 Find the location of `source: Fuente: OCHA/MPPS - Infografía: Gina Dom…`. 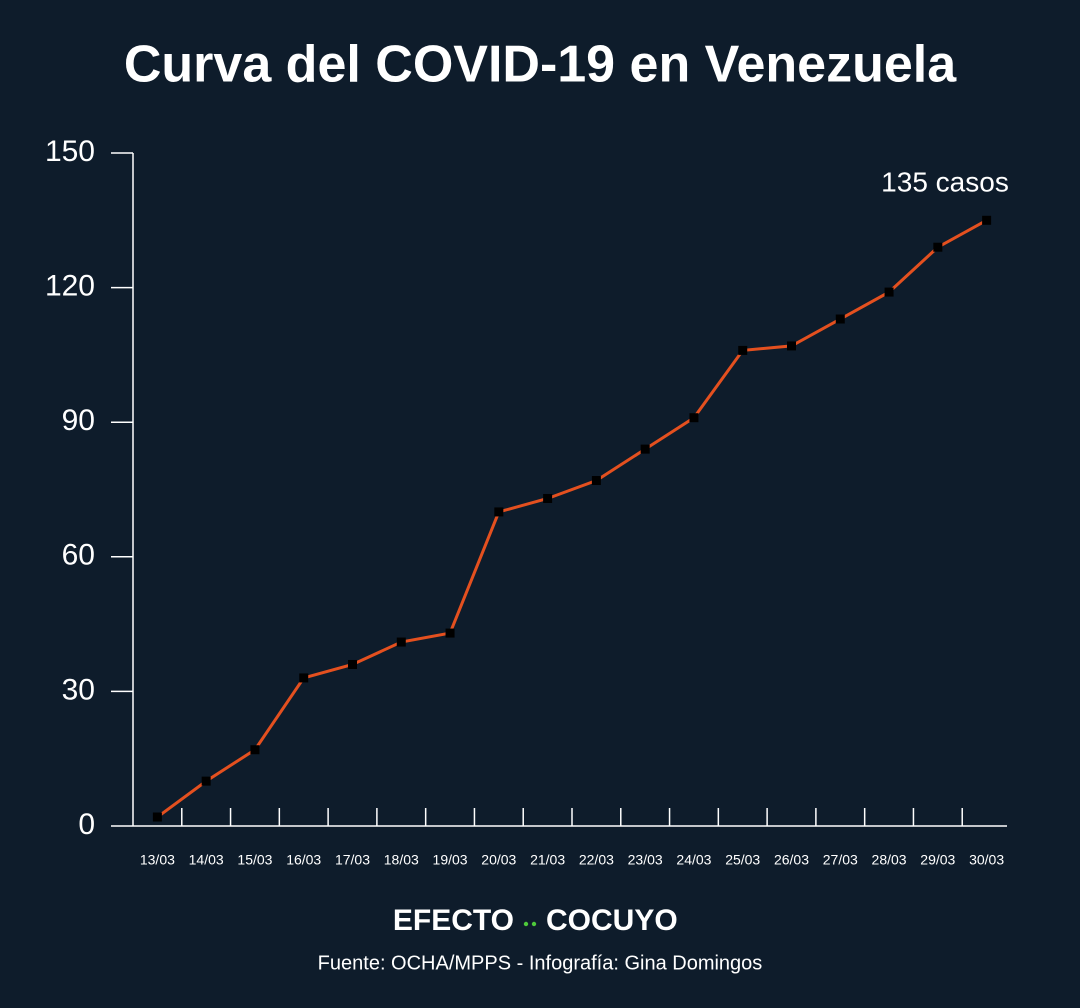

source: Fuente: OCHA/MPPS - Infografía: Gina Dom… is located at coordinates (540, 963).